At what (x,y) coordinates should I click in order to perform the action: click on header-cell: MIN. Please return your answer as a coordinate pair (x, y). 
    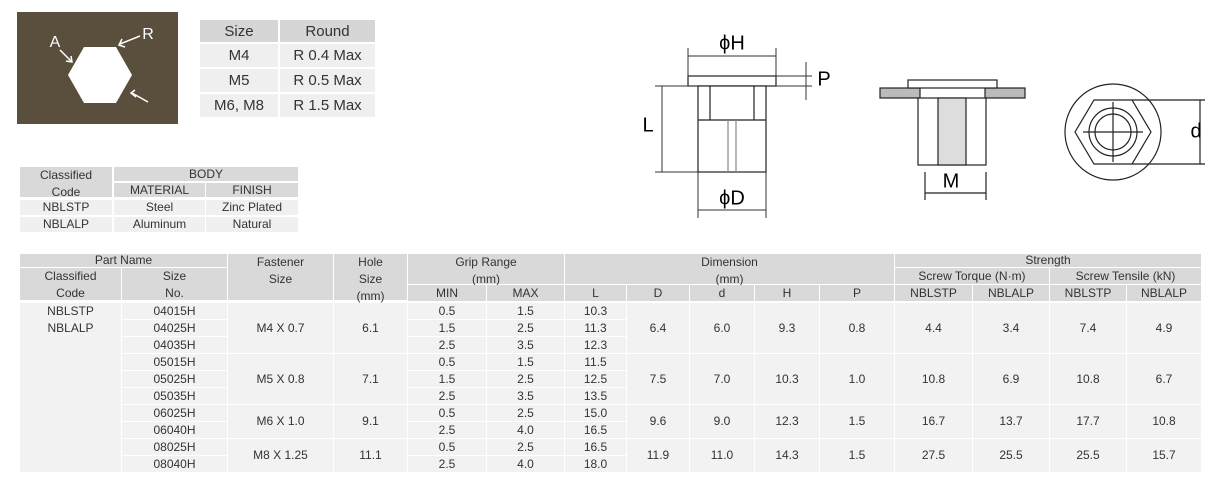
    Looking at the image, I should click on (447, 293).